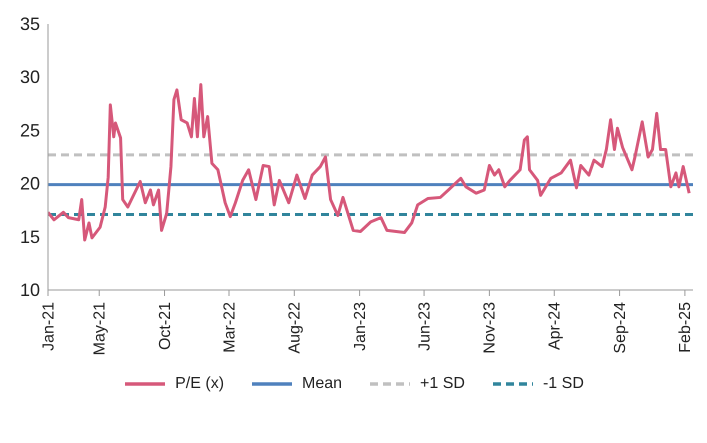 The image size is (707, 443). I want to click on y-tick-label: 20, so click(30, 184).